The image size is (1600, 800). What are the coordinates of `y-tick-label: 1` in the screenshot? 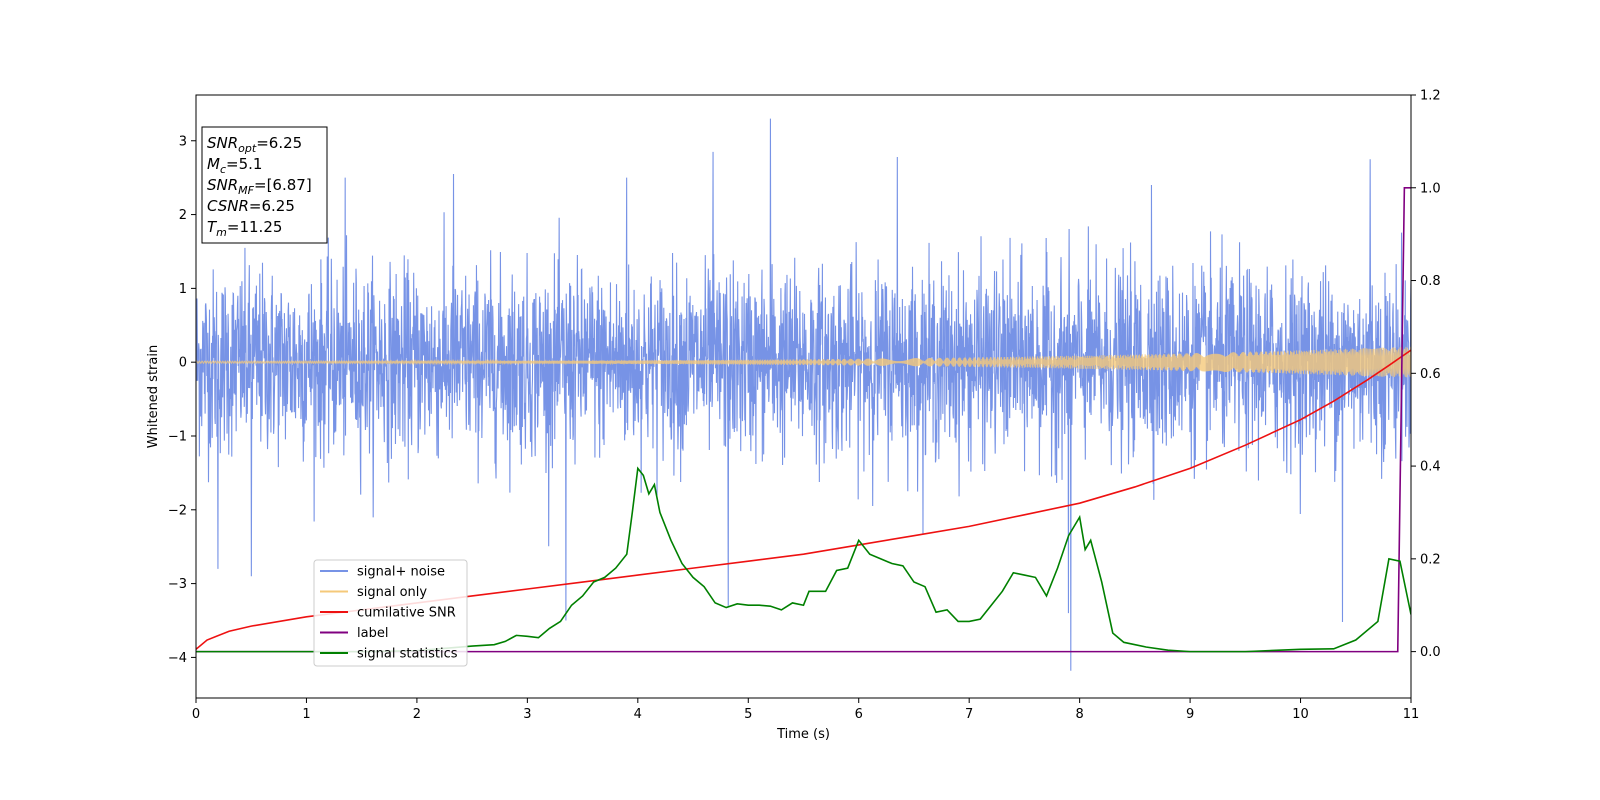 It's located at (183, 289).